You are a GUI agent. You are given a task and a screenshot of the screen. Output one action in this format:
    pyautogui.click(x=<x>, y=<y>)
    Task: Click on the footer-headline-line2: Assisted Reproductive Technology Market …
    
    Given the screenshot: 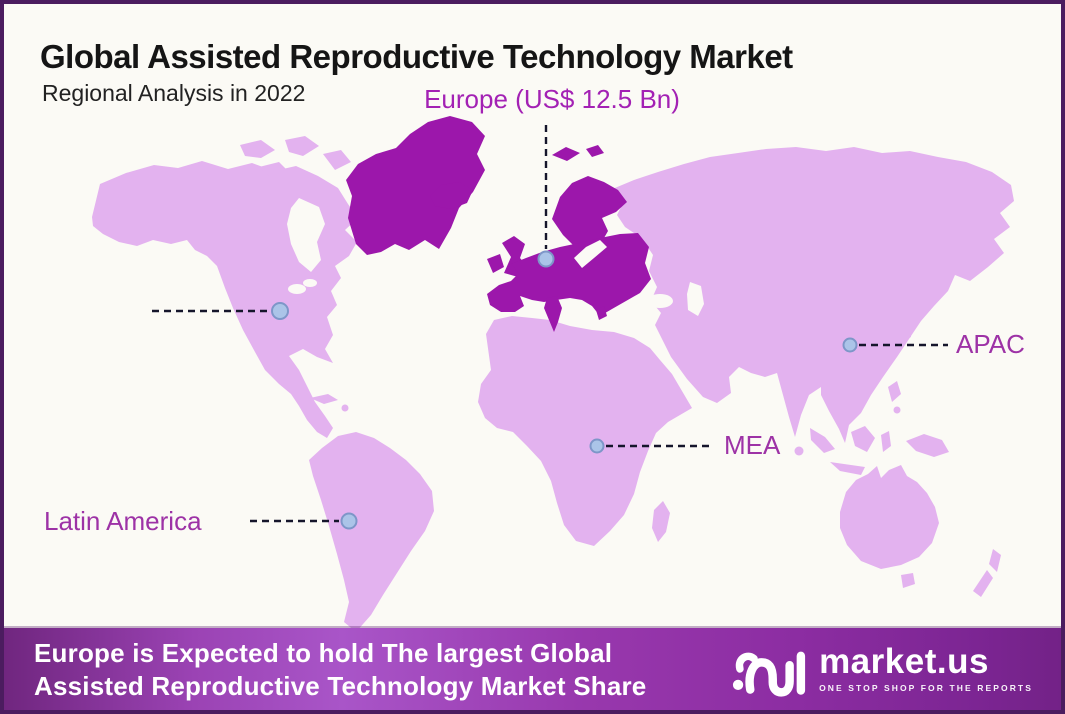 What is the action you would take?
    pyautogui.click(x=340, y=686)
    